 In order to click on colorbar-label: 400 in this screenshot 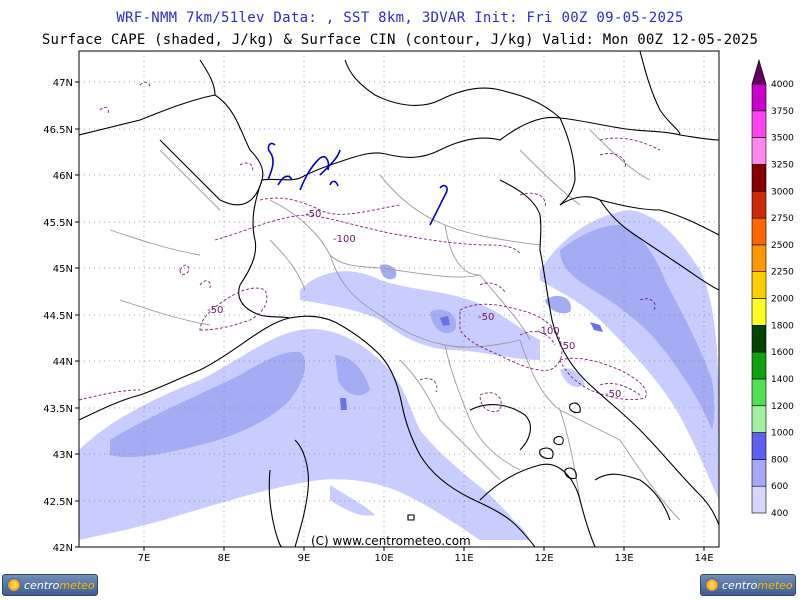, I will do `click(779, 514)`.